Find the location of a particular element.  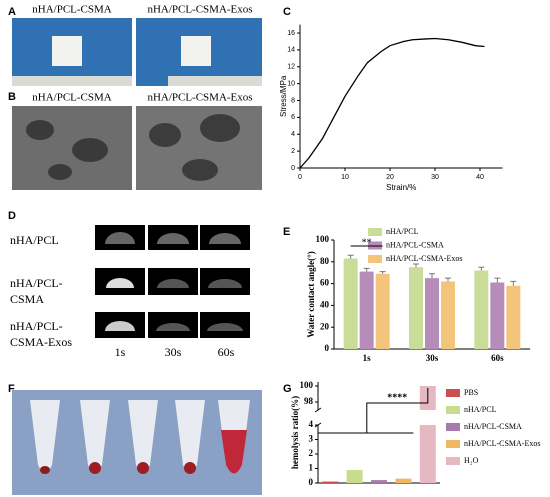

y-tick-label: 98 is located at coordinates (309, 401).